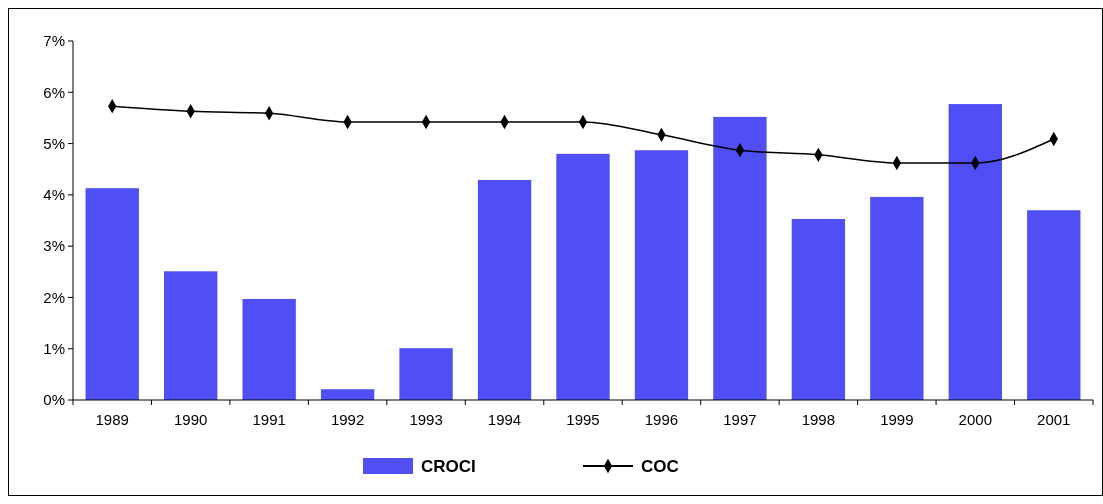 The height and width of the screenshot is (504, 1103). Describe the element at coordinates (54, 246) in the screenshot. I see `y-tick-label: 3%` at that location.